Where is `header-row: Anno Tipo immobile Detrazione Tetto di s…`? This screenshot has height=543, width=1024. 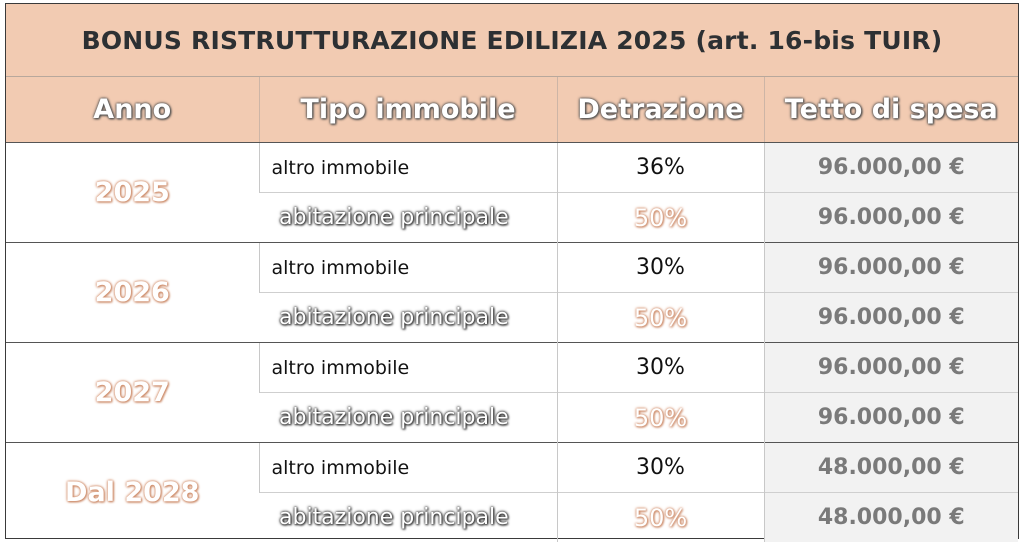
header-row: Anno Tipo immobile Detrazione Tetto di s… is located at coordinates (512, 110).